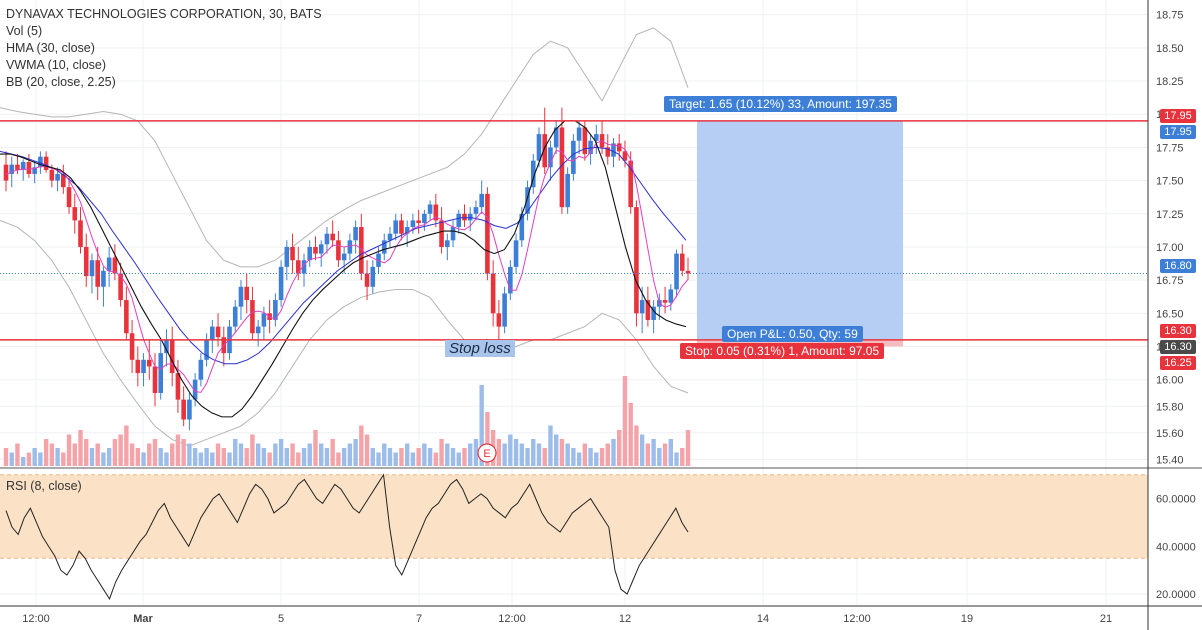 The image size is (1202, 630). What do you see at coordinates (1178, 132) in the screenshot?
I see `price-tag-target-2: 17.95` at bounding box center [1178, 132].